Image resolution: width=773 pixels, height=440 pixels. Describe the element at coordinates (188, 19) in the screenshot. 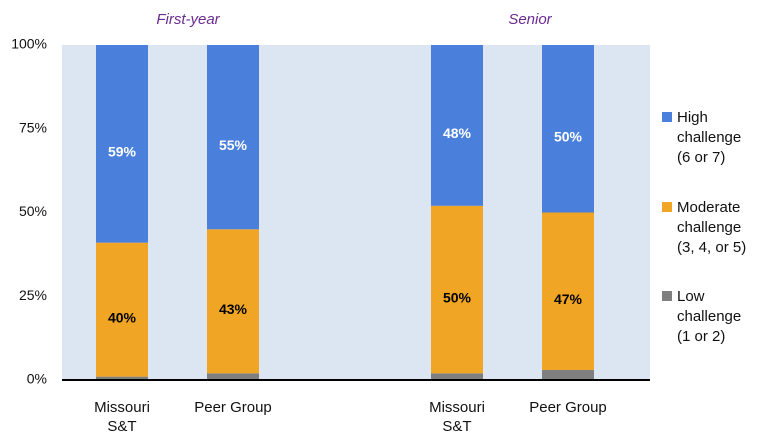

I see `group-label: First-year` at that location.